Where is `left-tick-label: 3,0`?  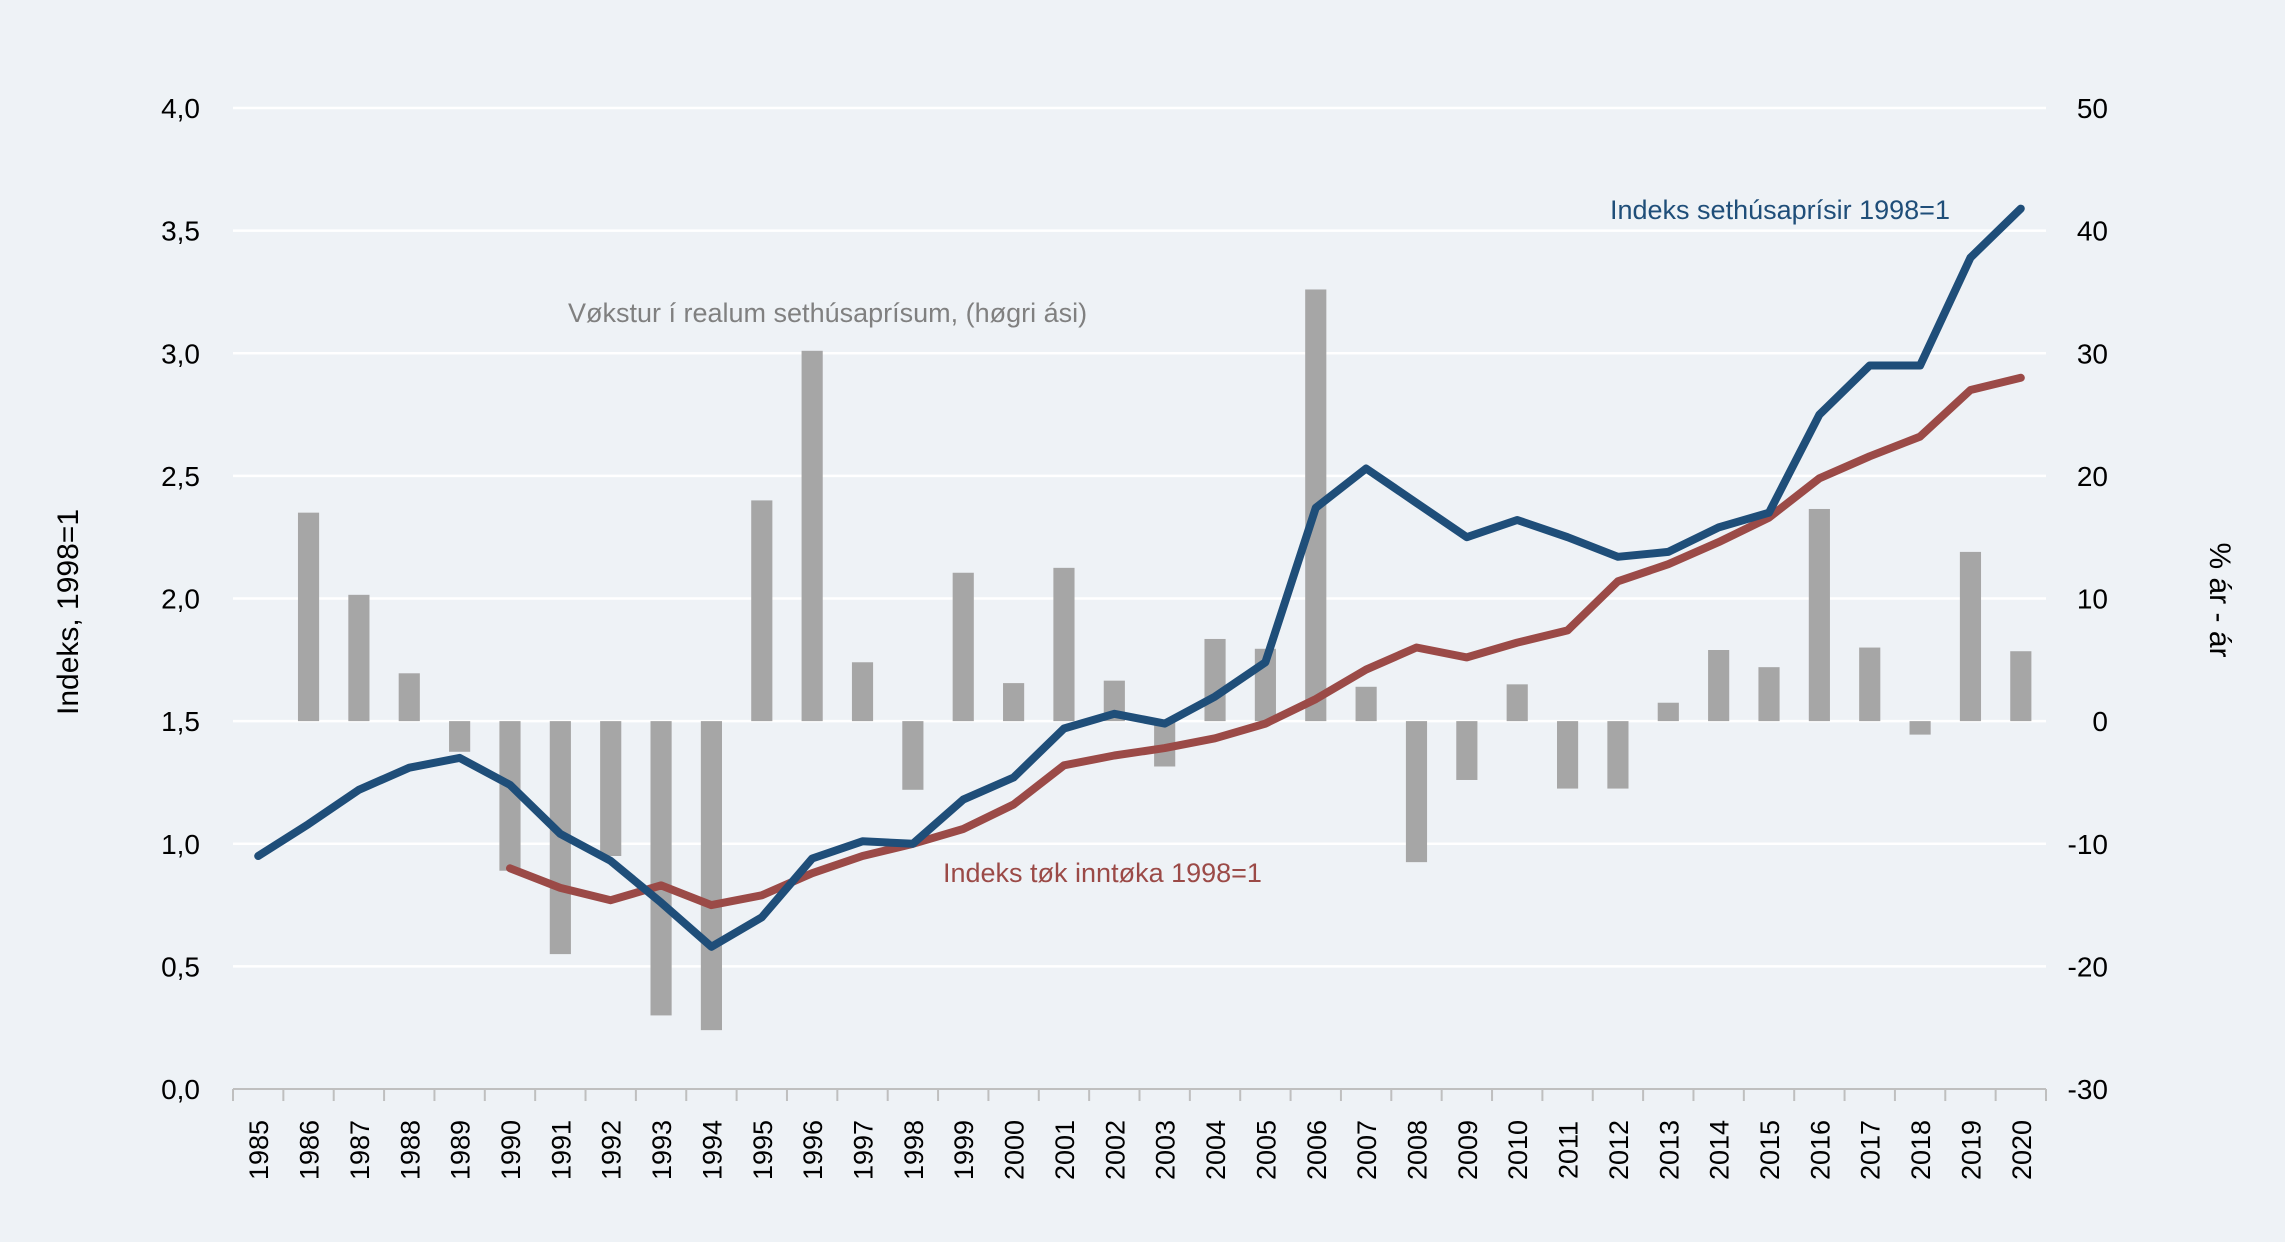
left-tick-label: 3,0 is located at coordinates (180, 353).